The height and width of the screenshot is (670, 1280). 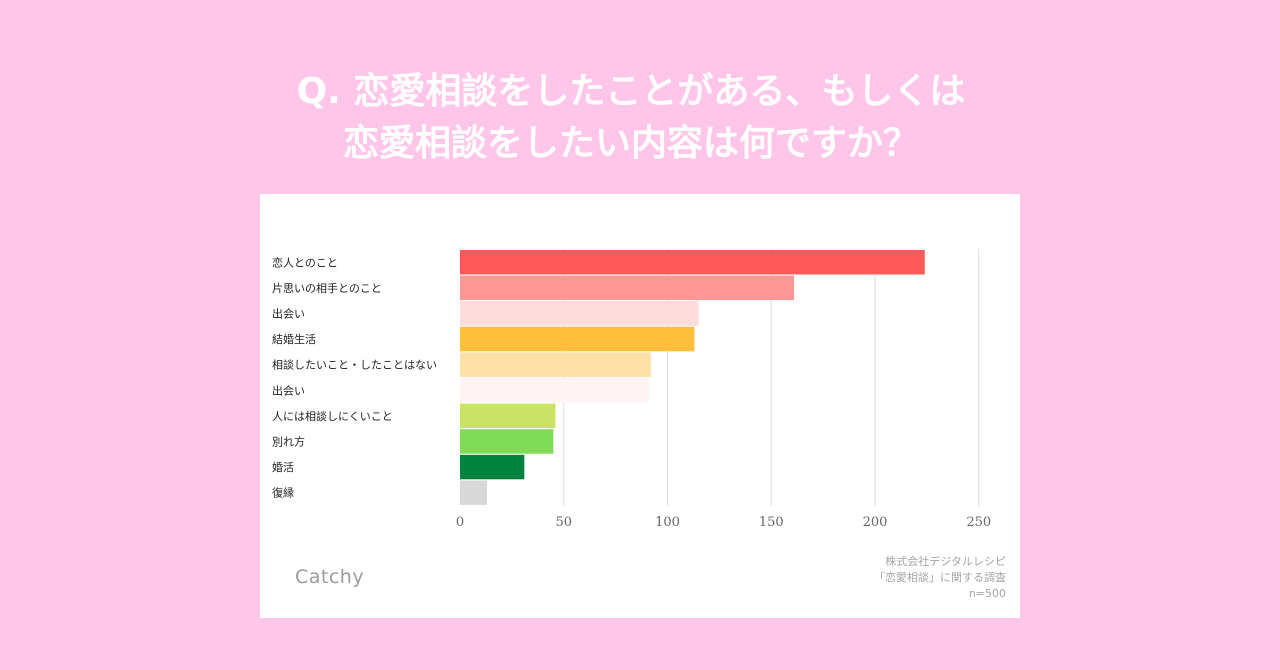 What do you see at coordinates (978, 522) in the screenshot?
I see `x-tick-label: 250` at bounding box center [978, 522].